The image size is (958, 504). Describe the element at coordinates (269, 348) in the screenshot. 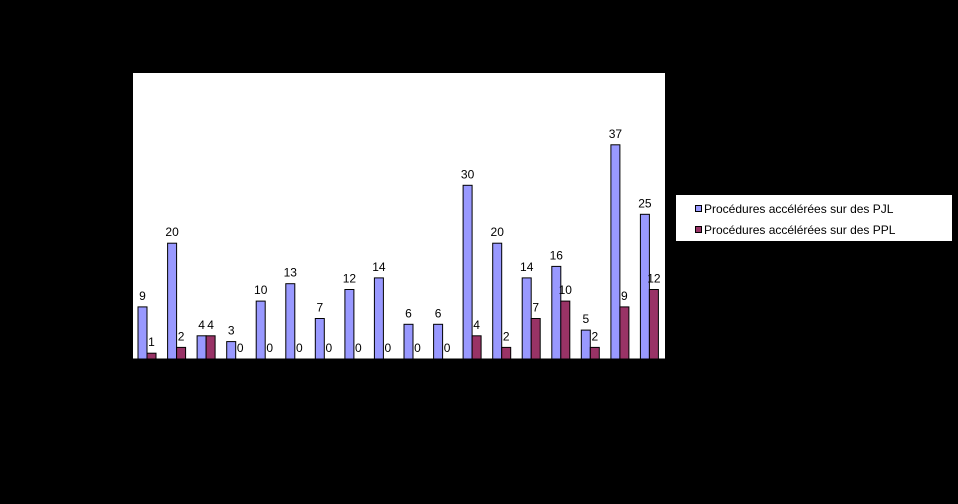

I see `data-label-s2-c5: 0` at that location.